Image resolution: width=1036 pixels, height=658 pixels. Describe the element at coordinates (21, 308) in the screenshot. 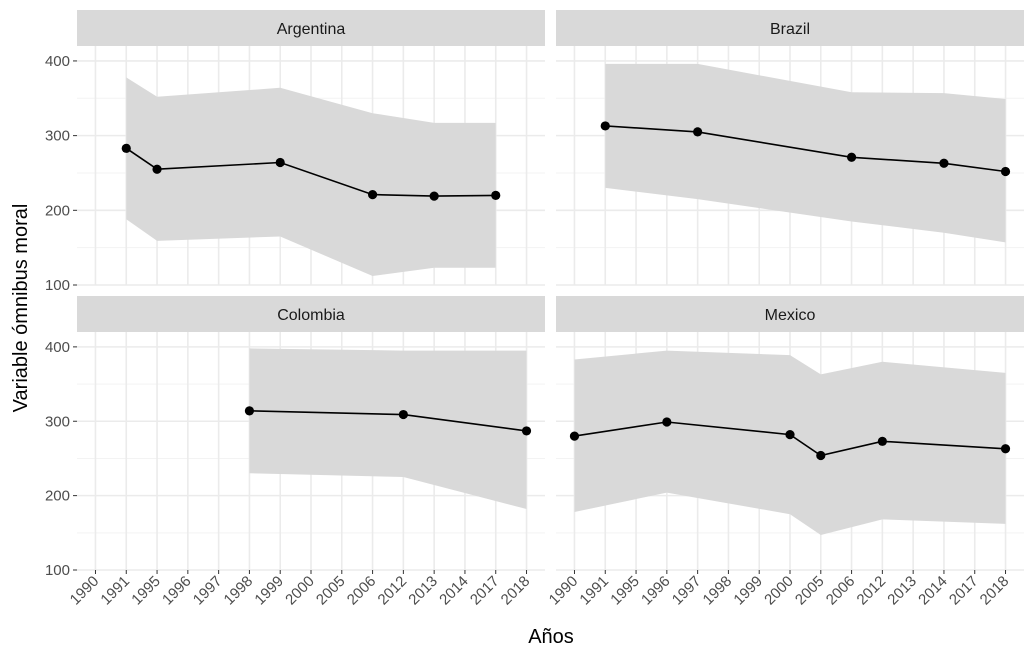

I see `y-axis-title: Variable ómnibus moral` at that location.